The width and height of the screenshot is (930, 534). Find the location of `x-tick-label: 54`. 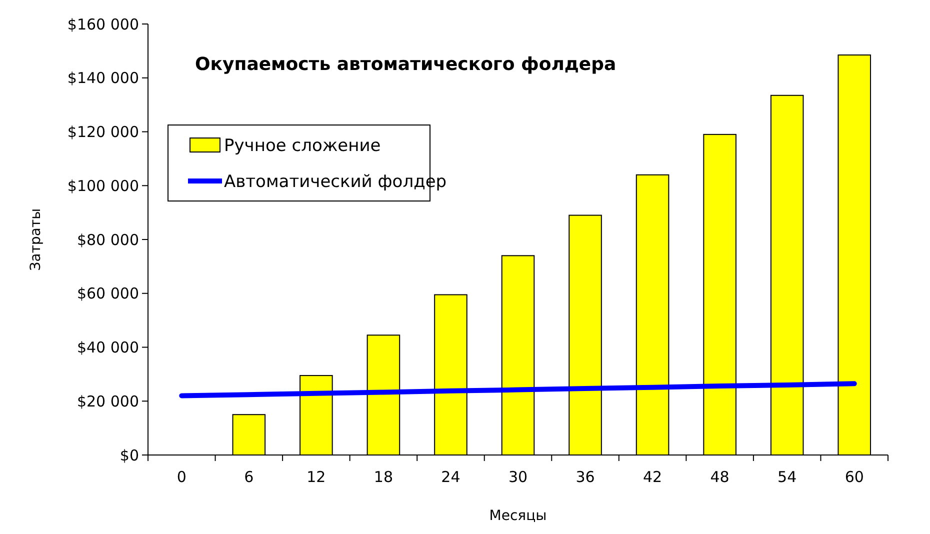

x-tick-label: 54 is located at coordinates (787, 477).